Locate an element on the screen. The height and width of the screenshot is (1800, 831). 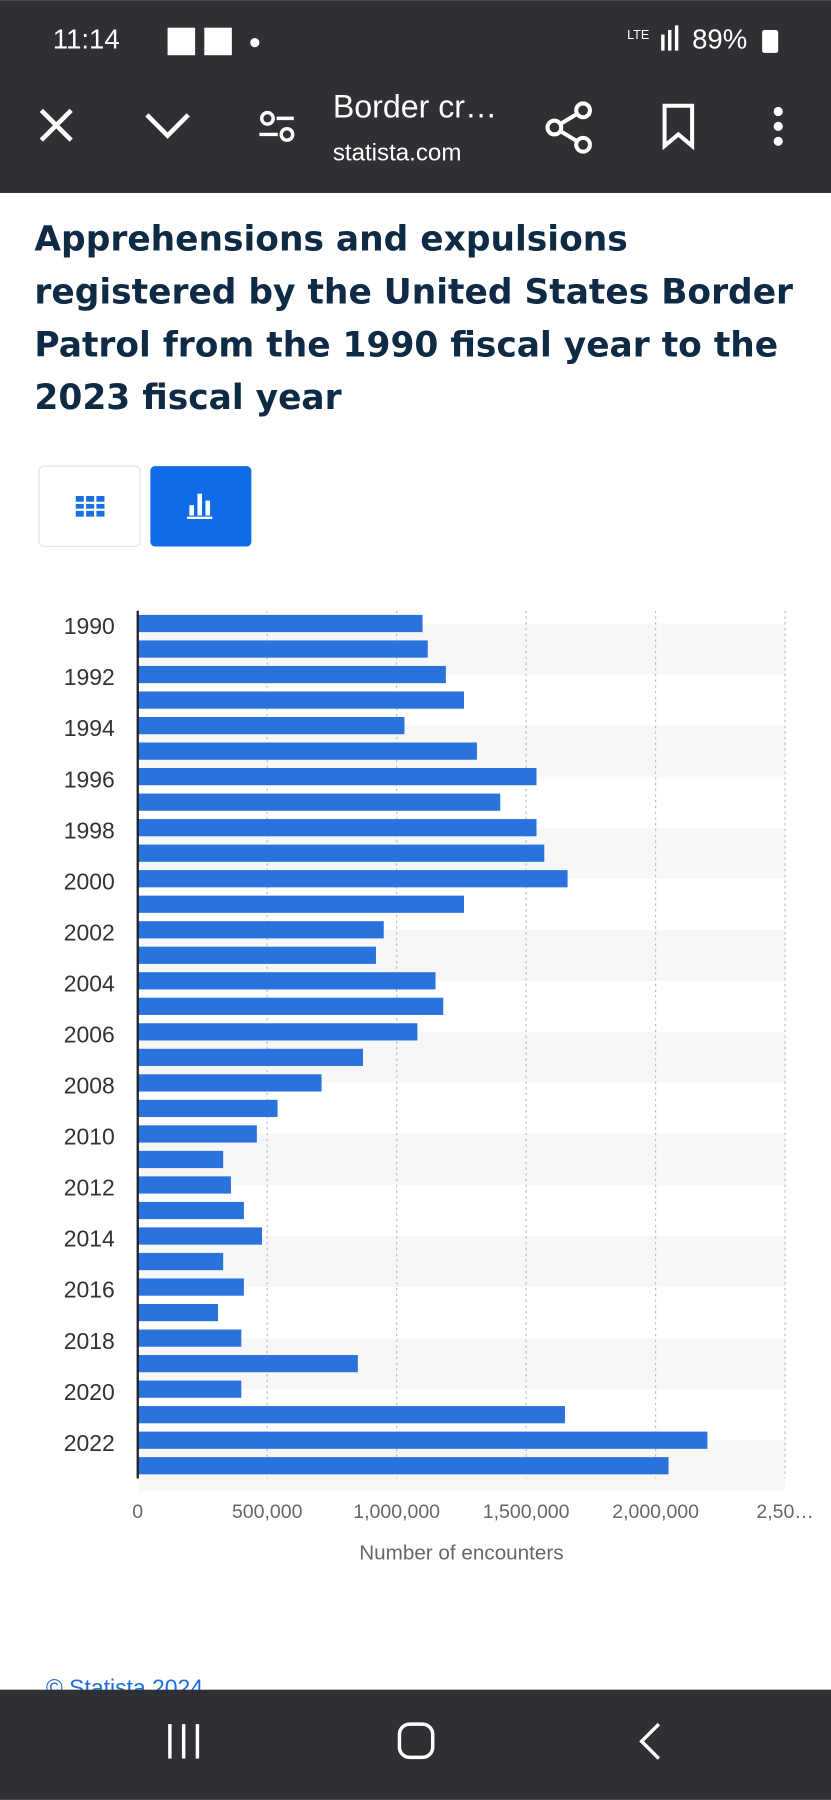
table-icon-lines is located at coordinates (90, 506).